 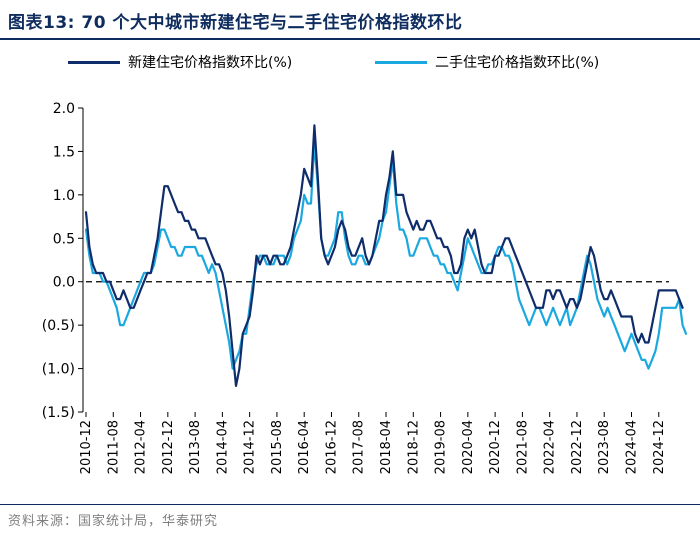 What do you see at coordinates (331, 447) in the screenshot?
I see `x-tick-label: 2016-12` at bounding box center [331, 447].